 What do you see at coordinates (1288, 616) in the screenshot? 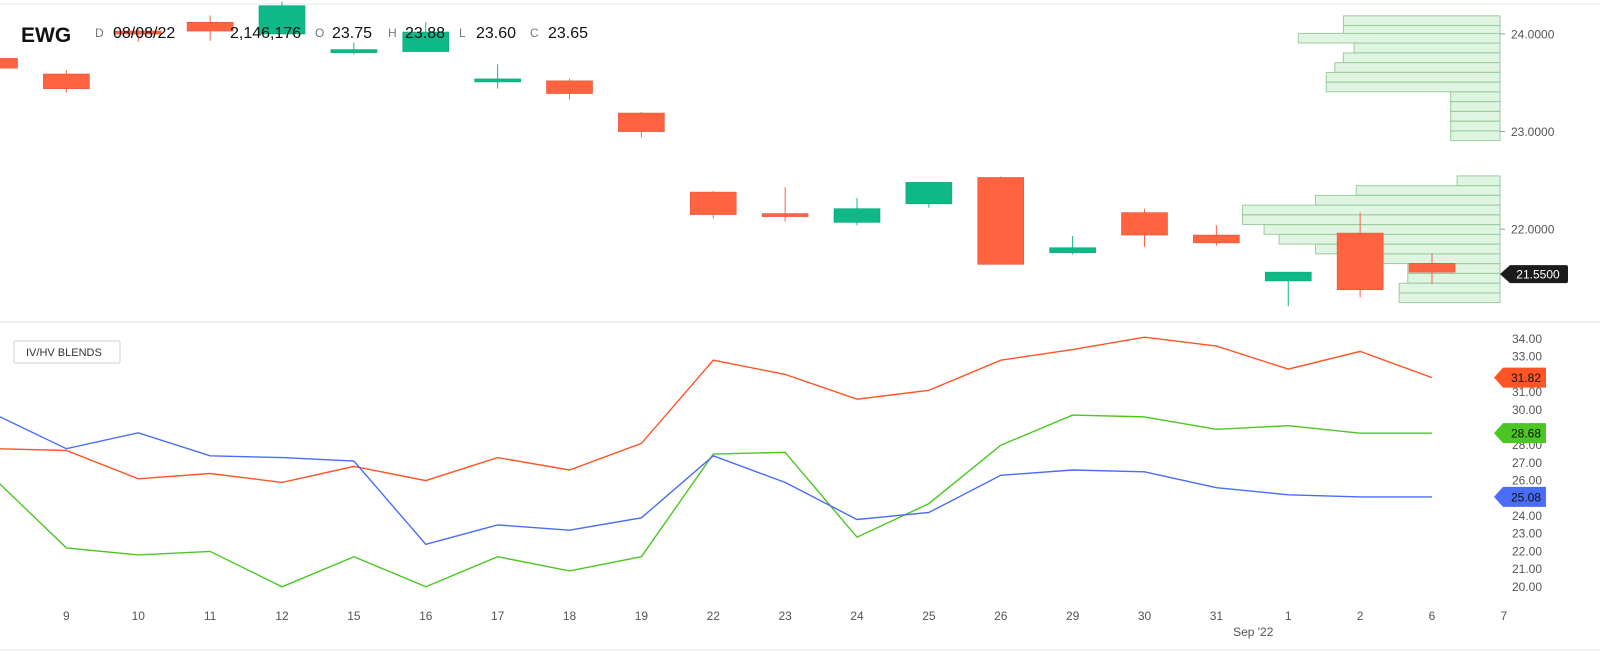
I see `x-axis-tick-label: 1` at bounding box center [1288, 616].